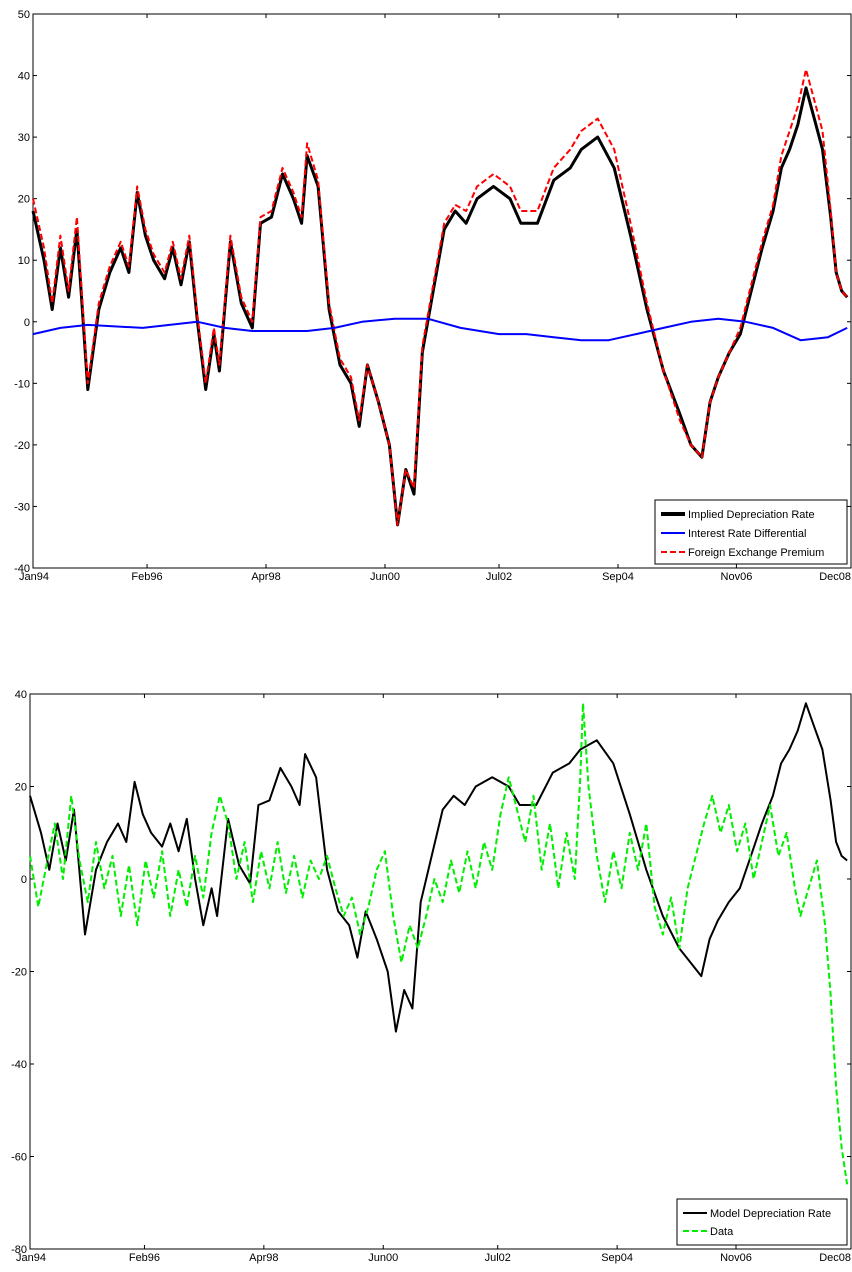  I want to click on legend-label: Foreign Exchange Premium, so click(756, 553).